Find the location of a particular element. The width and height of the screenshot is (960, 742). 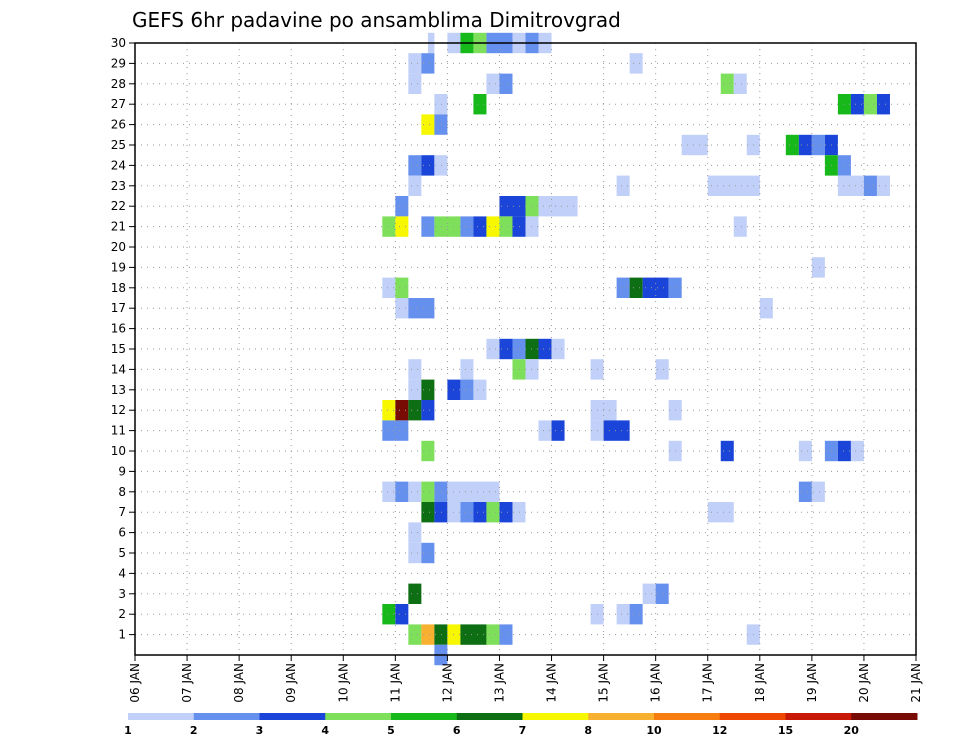

y-tick-label: 3 is located at coordinates (122, 594).